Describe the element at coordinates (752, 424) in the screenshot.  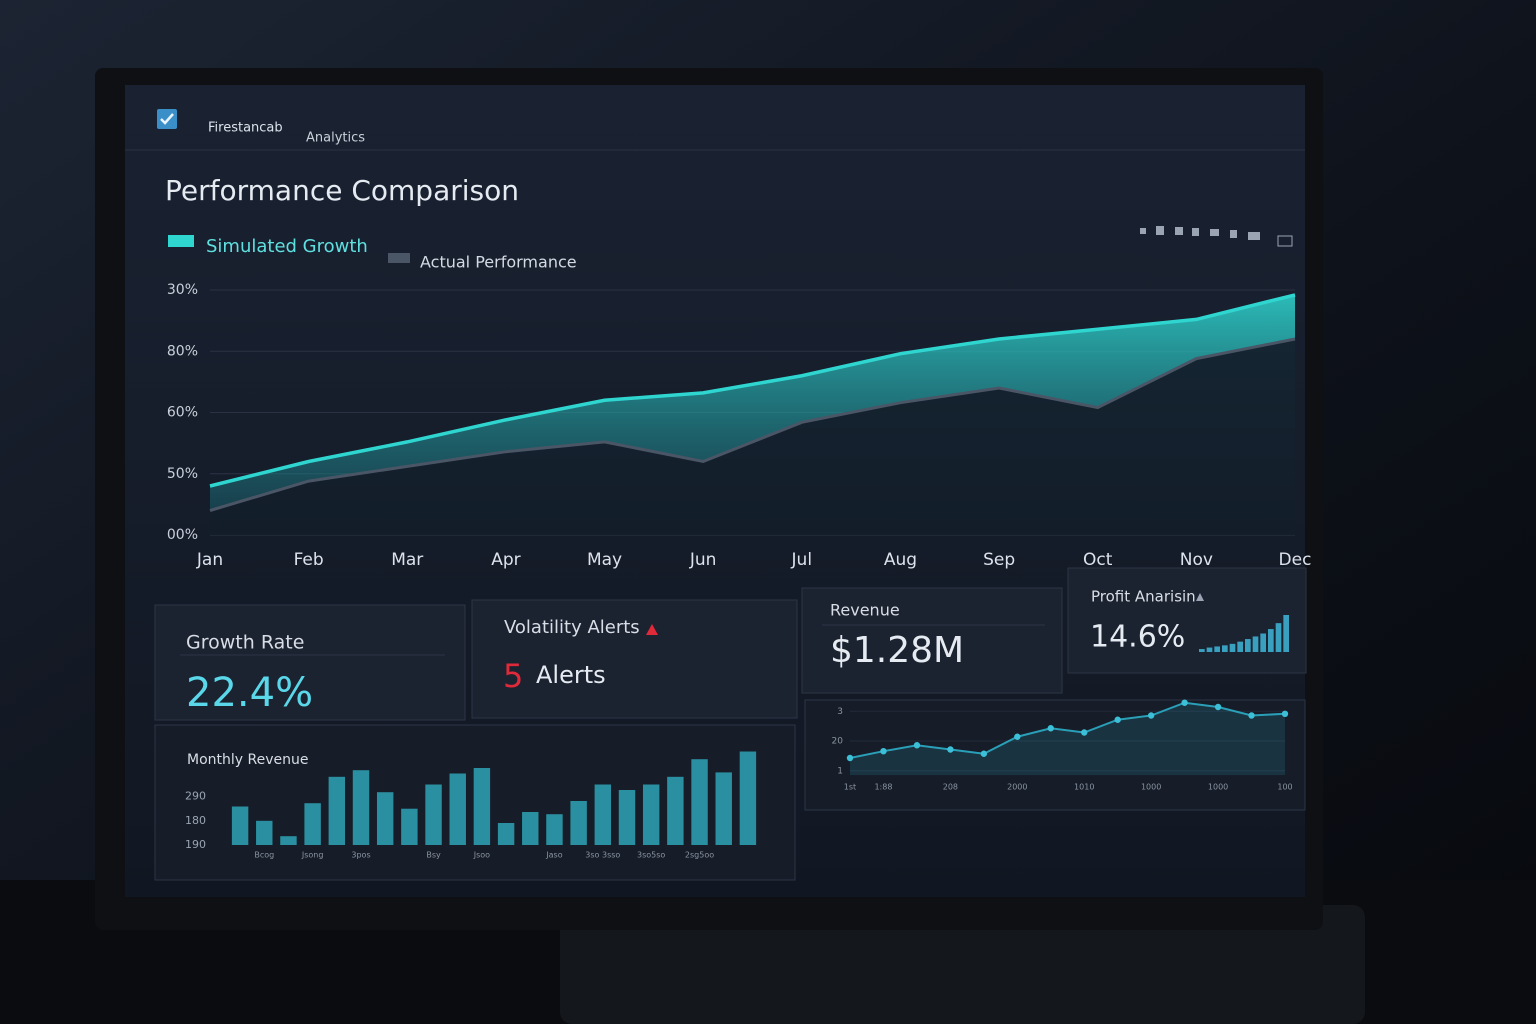
I see `line` at that location.